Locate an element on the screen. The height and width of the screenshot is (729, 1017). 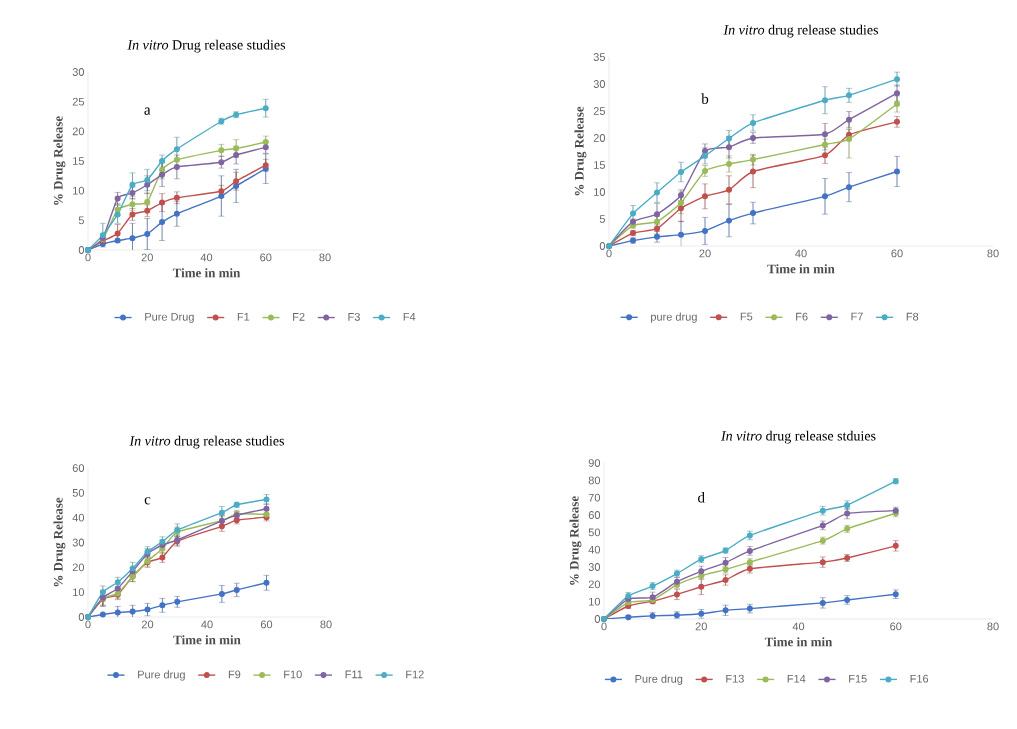
annotation: b is located at coordinates (705, 98).